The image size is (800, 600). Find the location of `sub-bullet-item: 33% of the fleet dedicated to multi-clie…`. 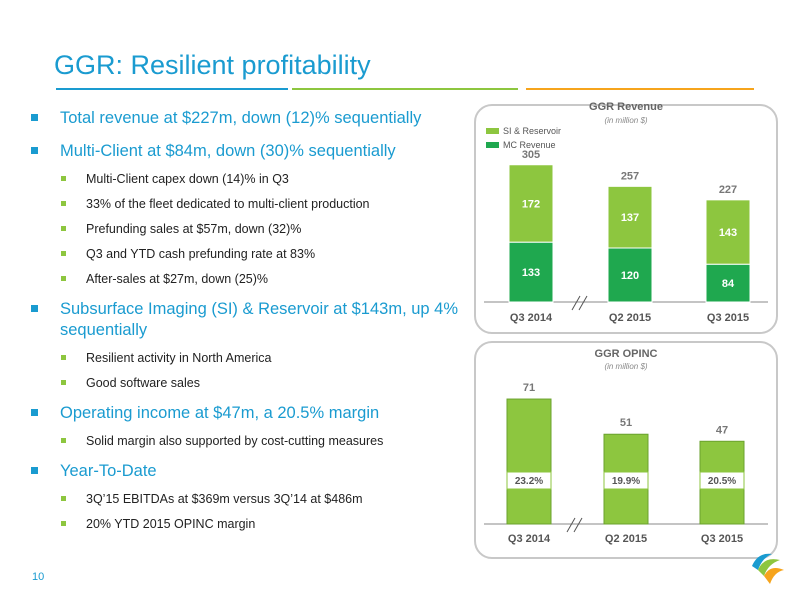

sub-bullet-item: 33% of the fleet dedicated to multi-clie… is located at coordinates (248, 204).